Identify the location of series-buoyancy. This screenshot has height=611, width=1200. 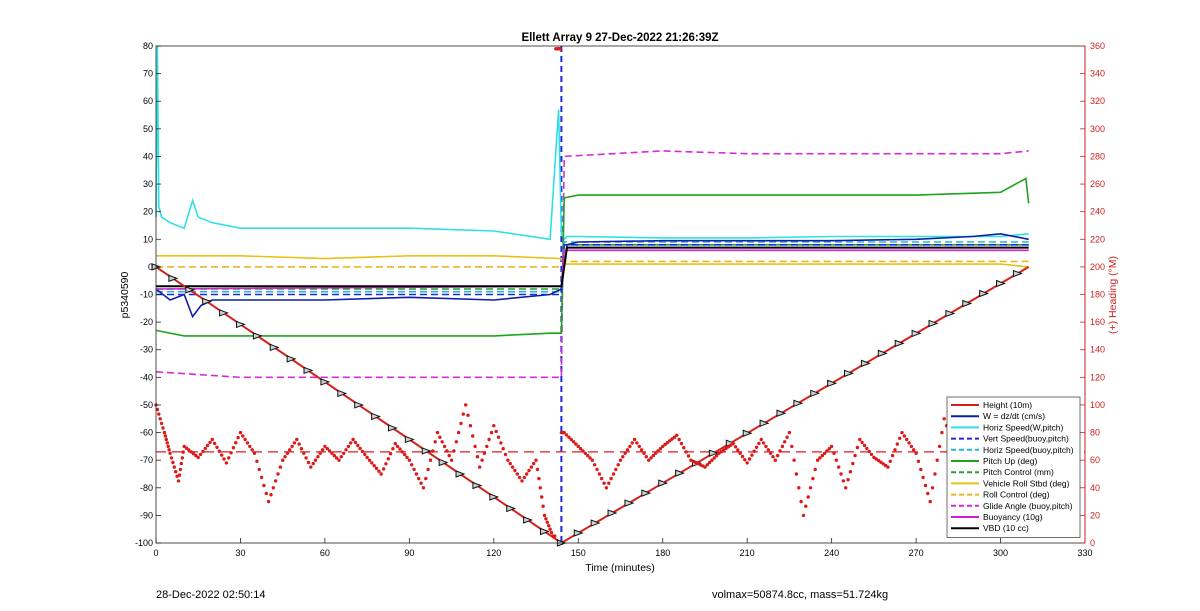
(592, 269).